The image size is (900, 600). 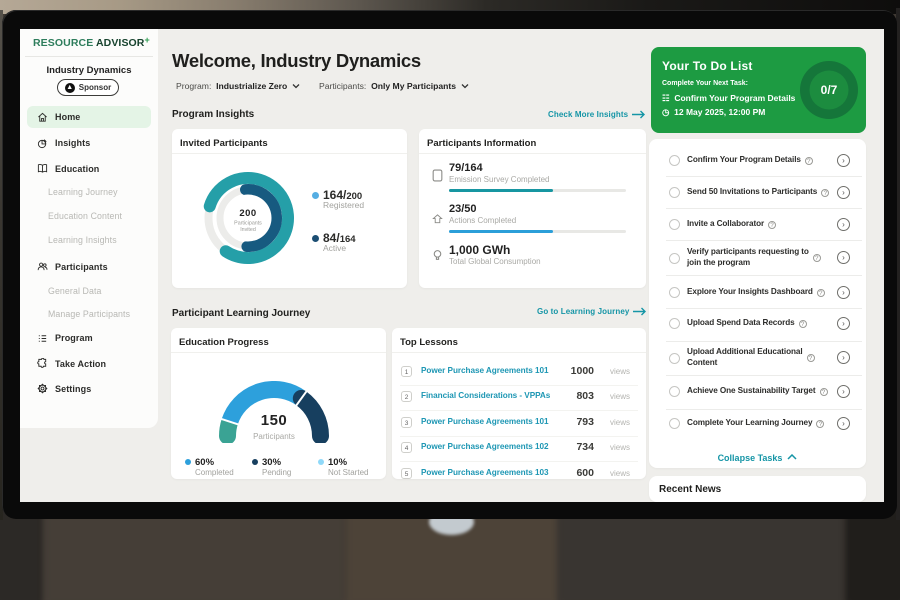 I want to click on svg-text: 0/7, so click(x=829, y=90).